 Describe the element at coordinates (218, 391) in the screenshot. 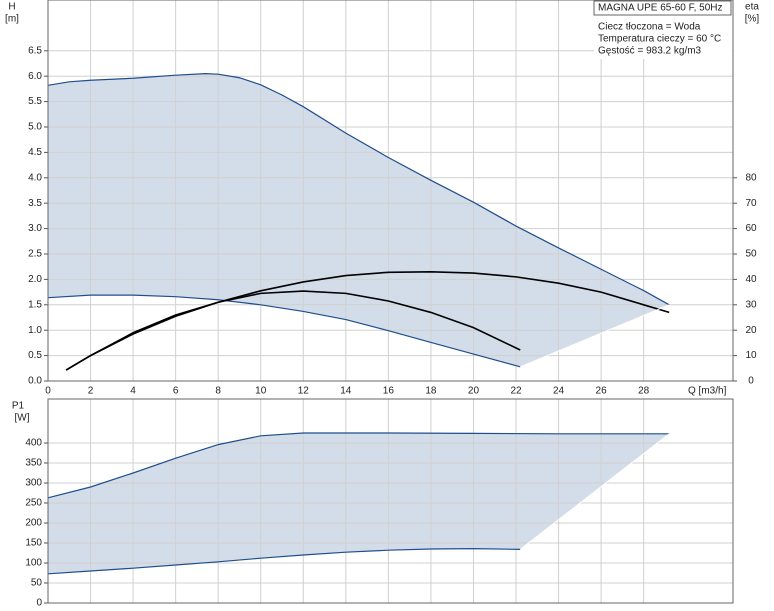

I see `x-tick-label: 8` at that location.